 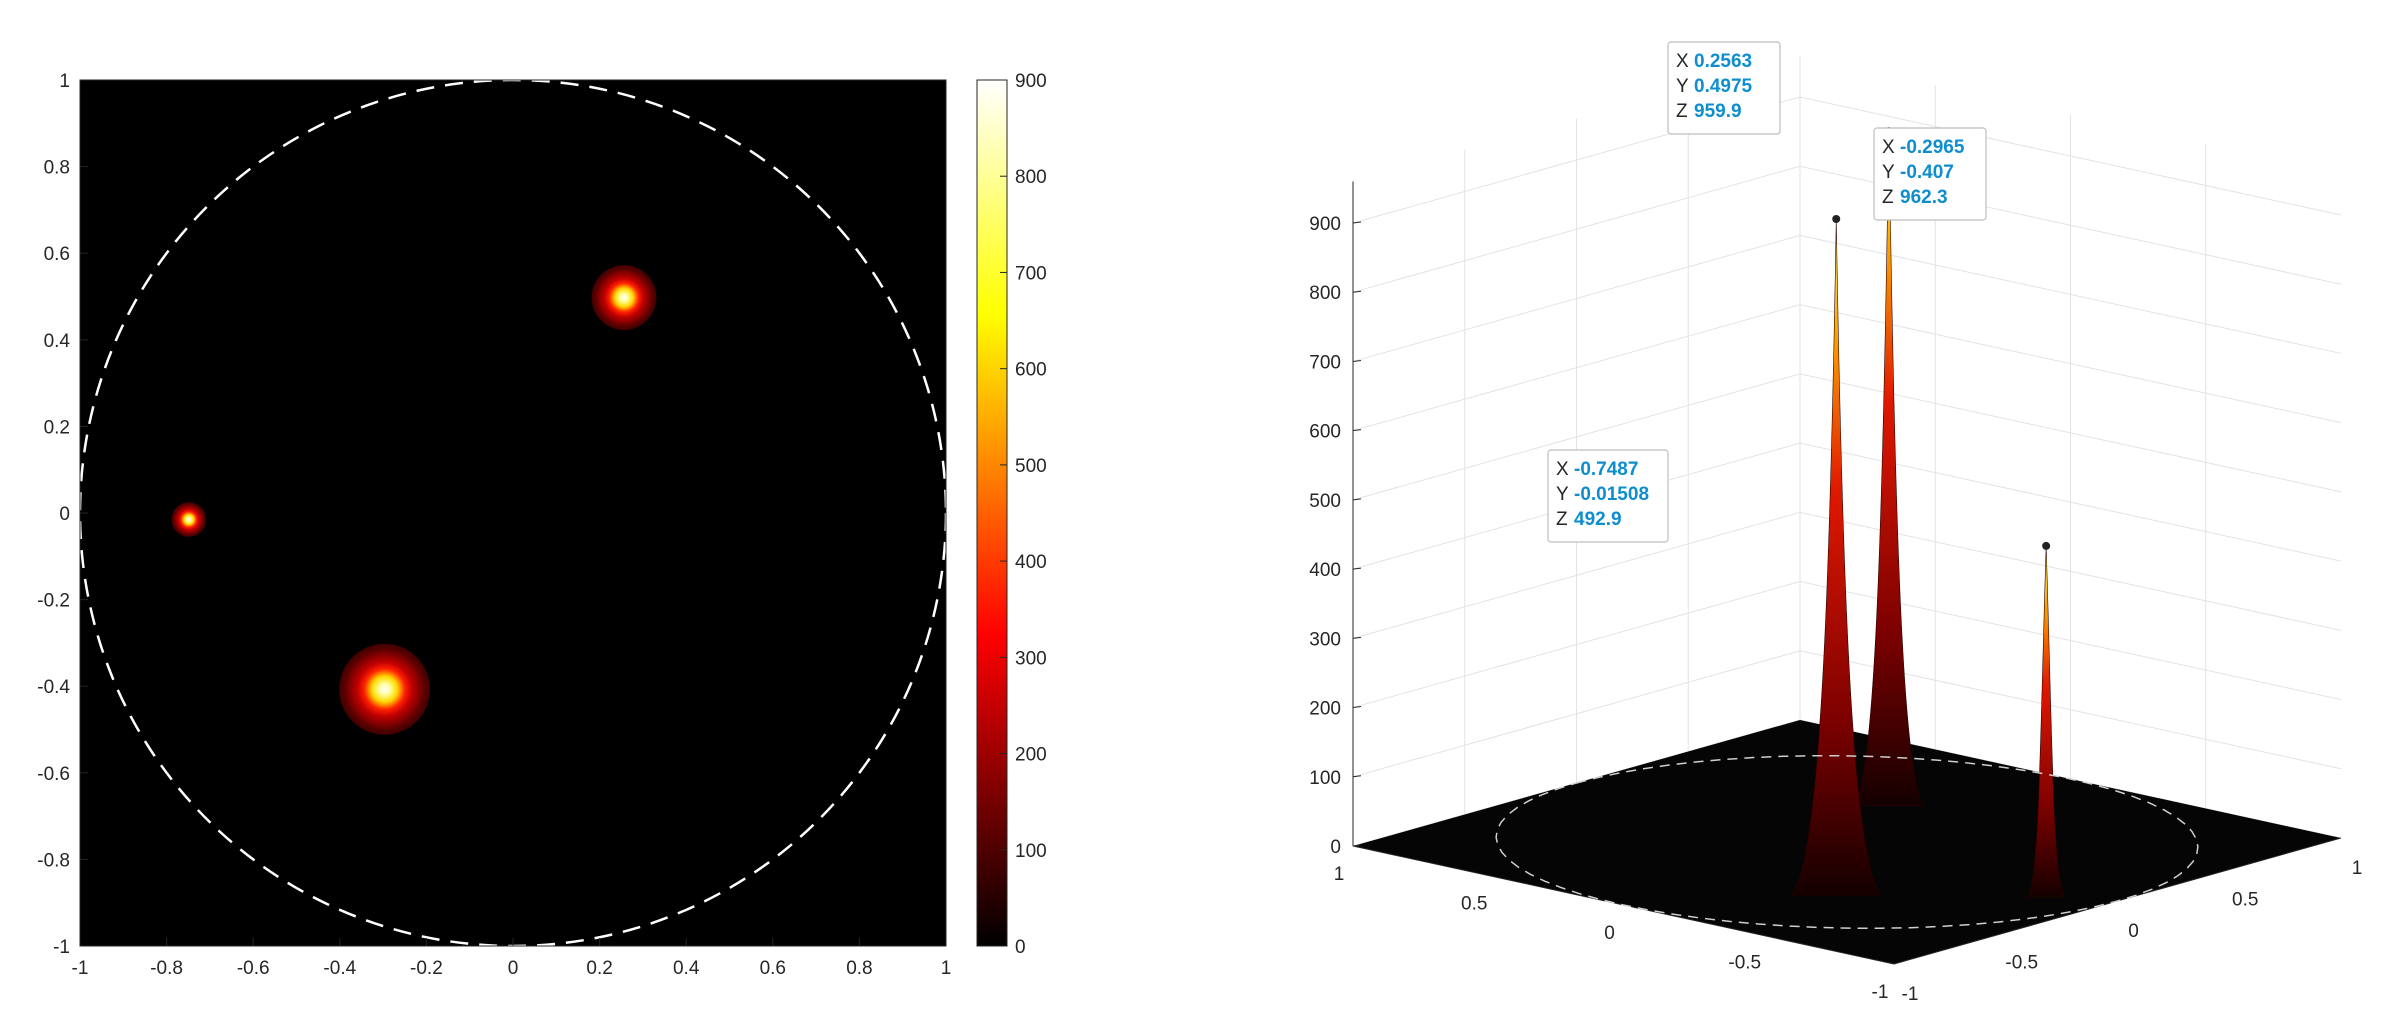 I want to click on colorbar-gradient, so click(x=992, y=513).